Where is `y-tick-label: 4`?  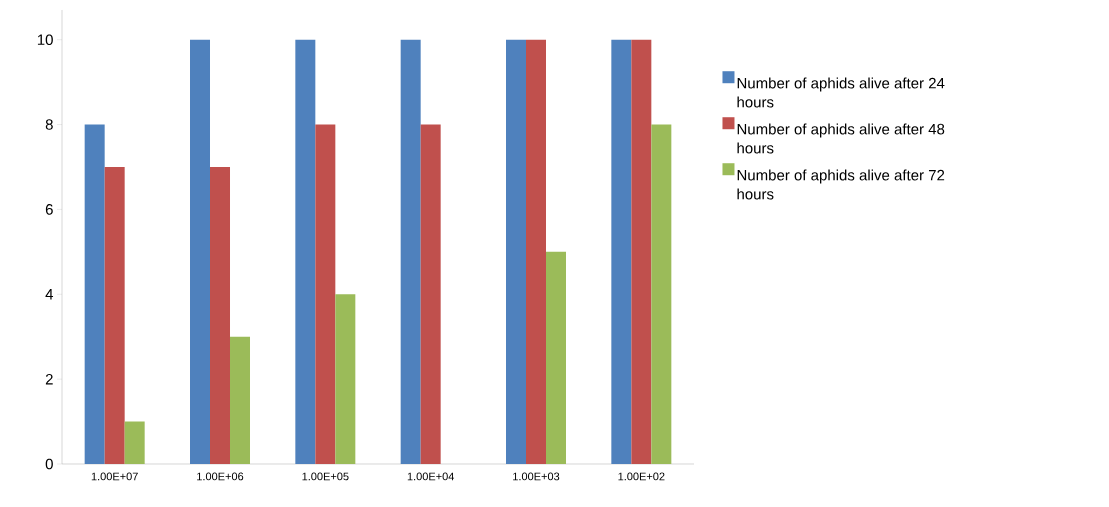
y-tick-label: 4 is located at coordinates (49, 294).